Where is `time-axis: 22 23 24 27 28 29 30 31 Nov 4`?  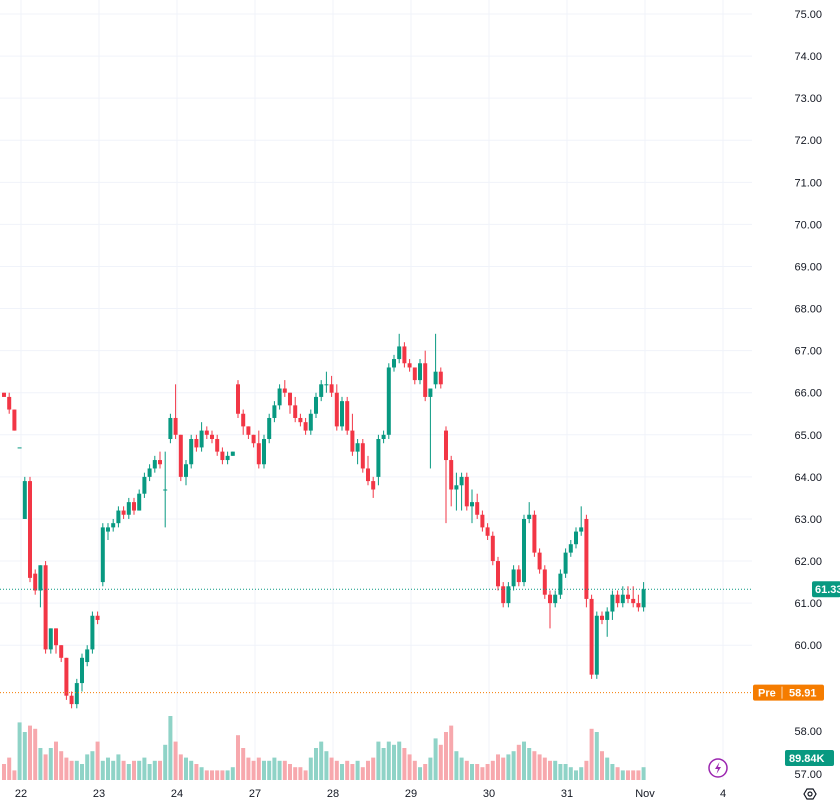 time-axis: 22 23 24 27 28 29 30 31 Nov 4 is located at coordinates (370, 794).